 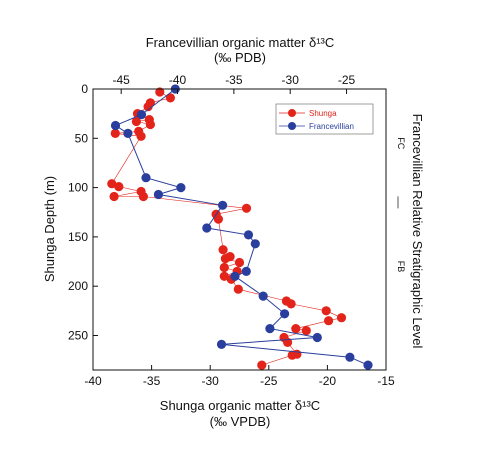 I want to click on top-tick-label-1: -40, so click(x=178, y=80).